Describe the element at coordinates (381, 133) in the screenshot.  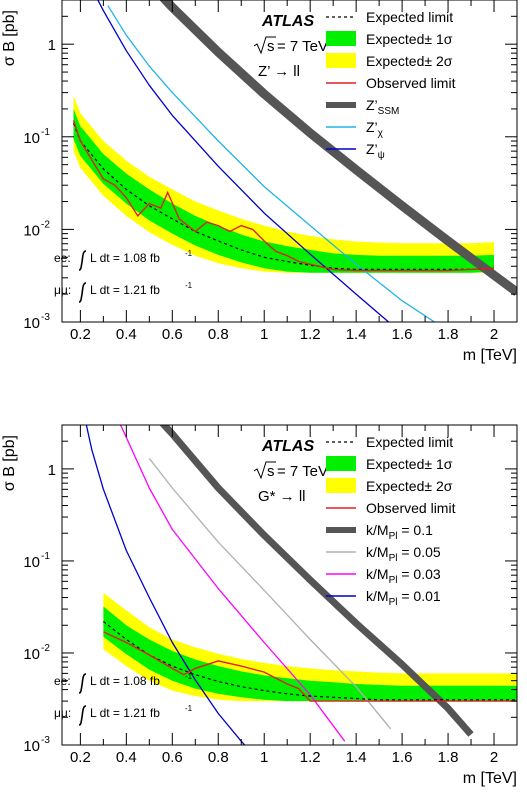
I see `legend-label-sub: χ` at that location.